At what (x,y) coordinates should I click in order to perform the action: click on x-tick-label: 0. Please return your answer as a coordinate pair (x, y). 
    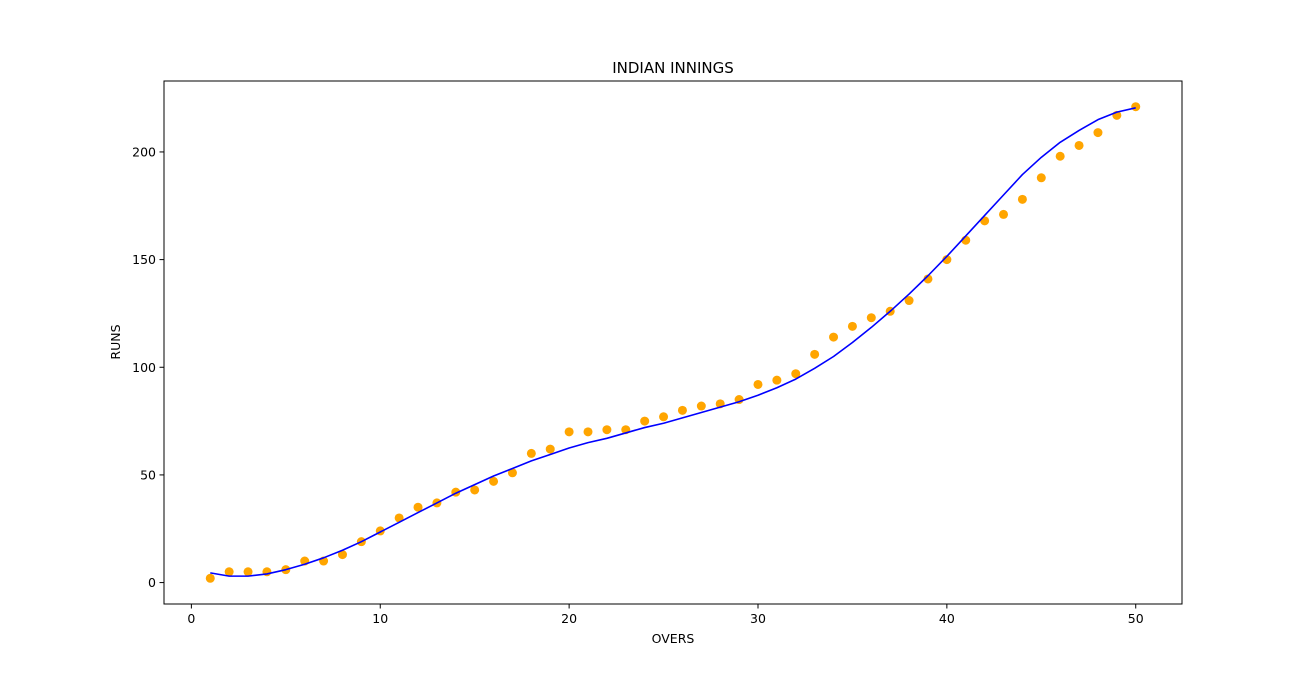
    Looking at the image, I should click on (191, 618).